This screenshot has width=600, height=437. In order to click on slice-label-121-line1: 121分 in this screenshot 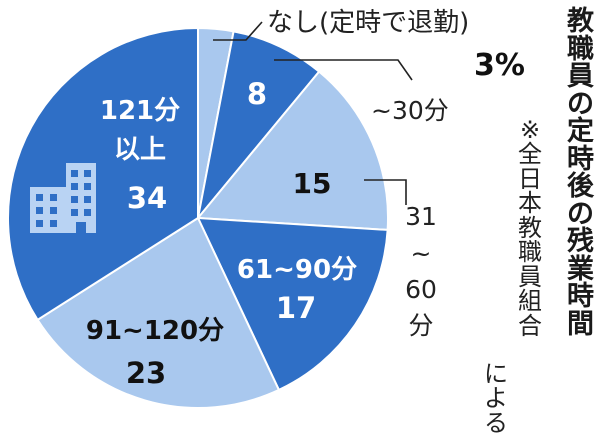, I will do `click(140, 111)`.